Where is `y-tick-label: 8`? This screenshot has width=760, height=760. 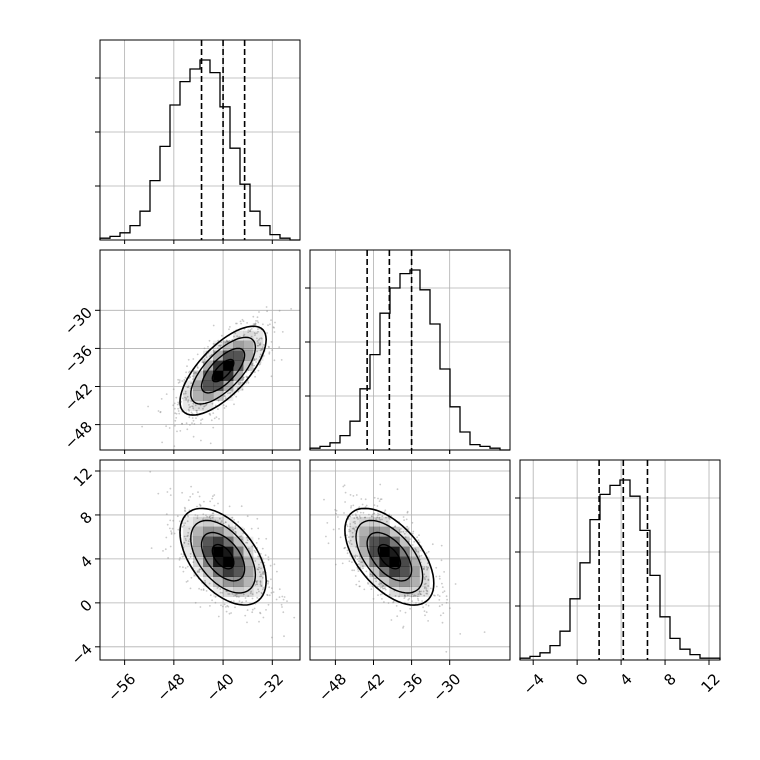
y-tick-label: 8 is located at coordinates (86, 517).